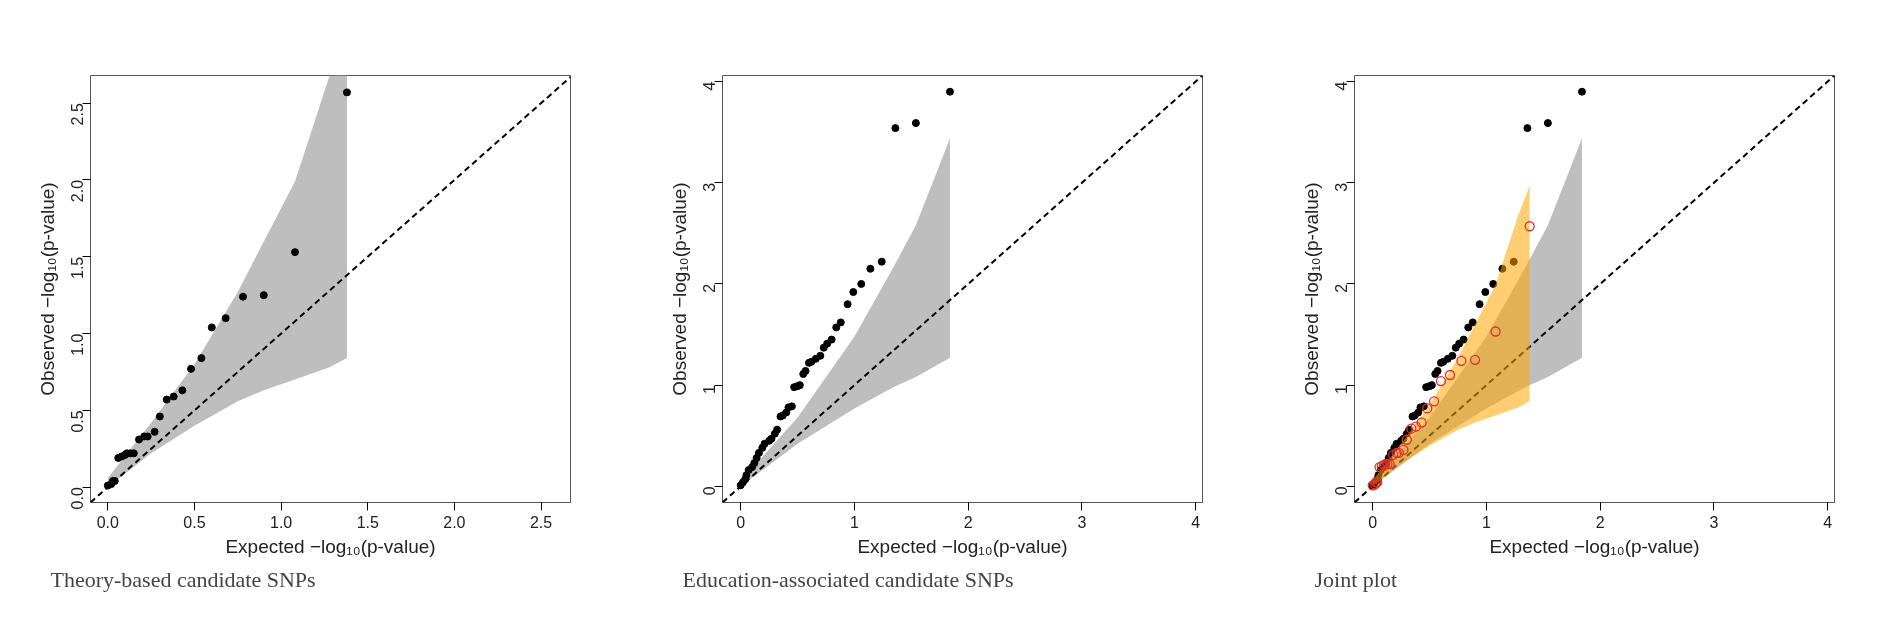 The image size is (1896, 638). I want to click on y-tick-label: 0.0, so click(78, 498).